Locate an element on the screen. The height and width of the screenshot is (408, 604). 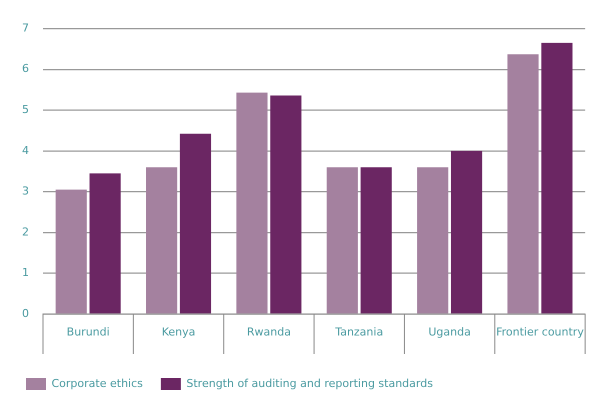
y-tick-label: 4 is located at coordinates (25, 150).